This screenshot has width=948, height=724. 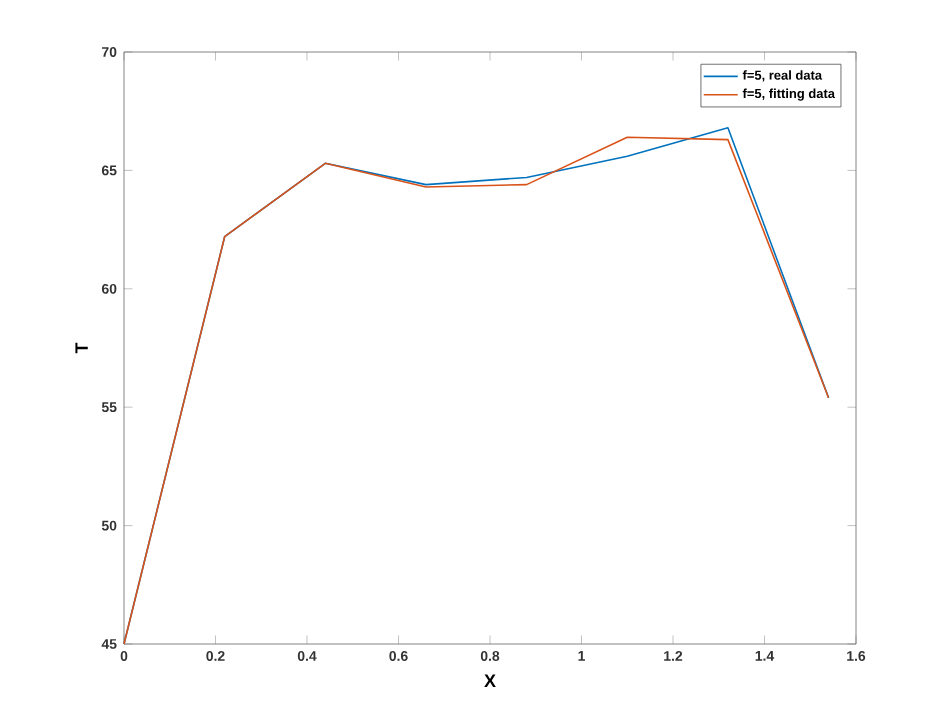 I want to click on y-axis-title: T, so click(x=81, y=348).